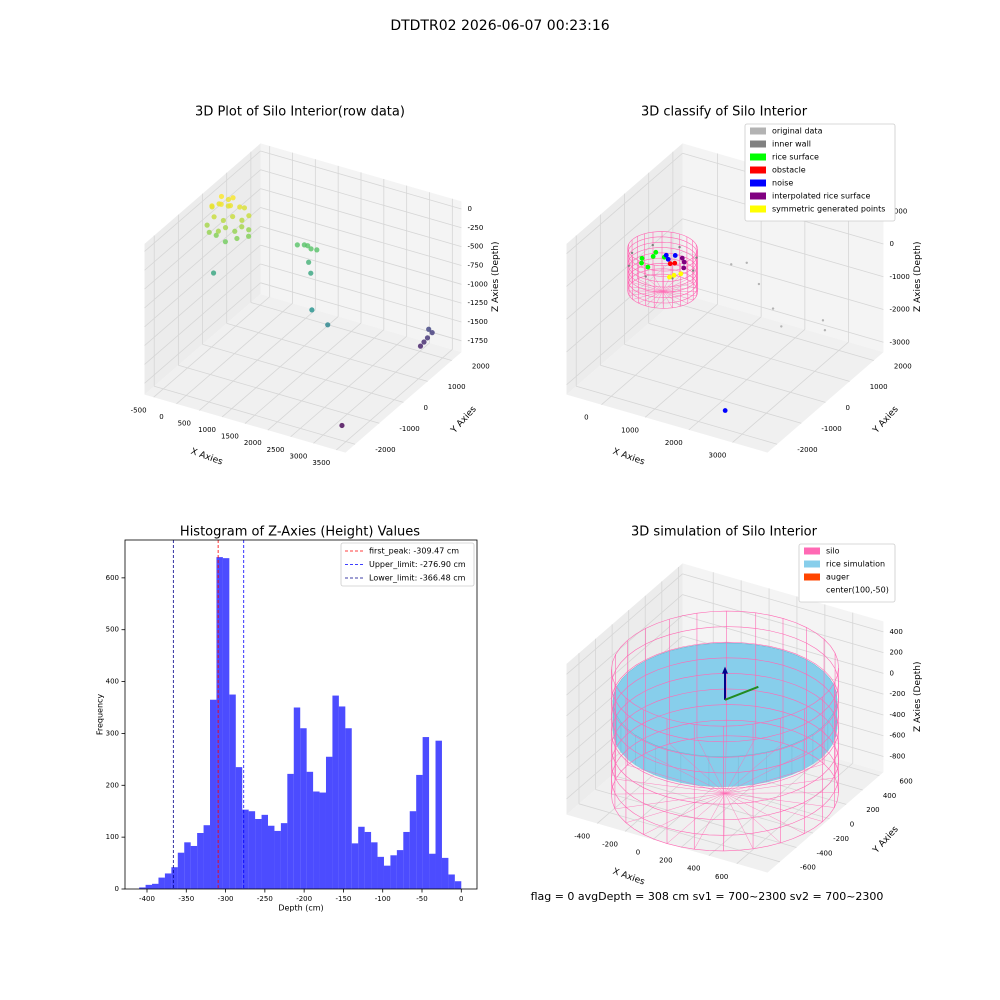 The width and height of the screenshot is (1000, 1000). Describe the element at coordinates (610, 845) in the screenshot. I see `x-tick-label: -200` at that location.